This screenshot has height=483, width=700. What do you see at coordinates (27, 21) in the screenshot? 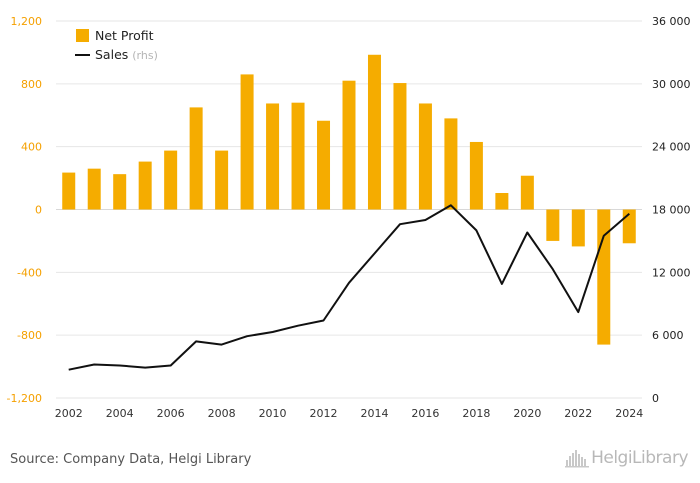
I see `y-left-tick-label: 1,200` at bounding box center [27, 21].